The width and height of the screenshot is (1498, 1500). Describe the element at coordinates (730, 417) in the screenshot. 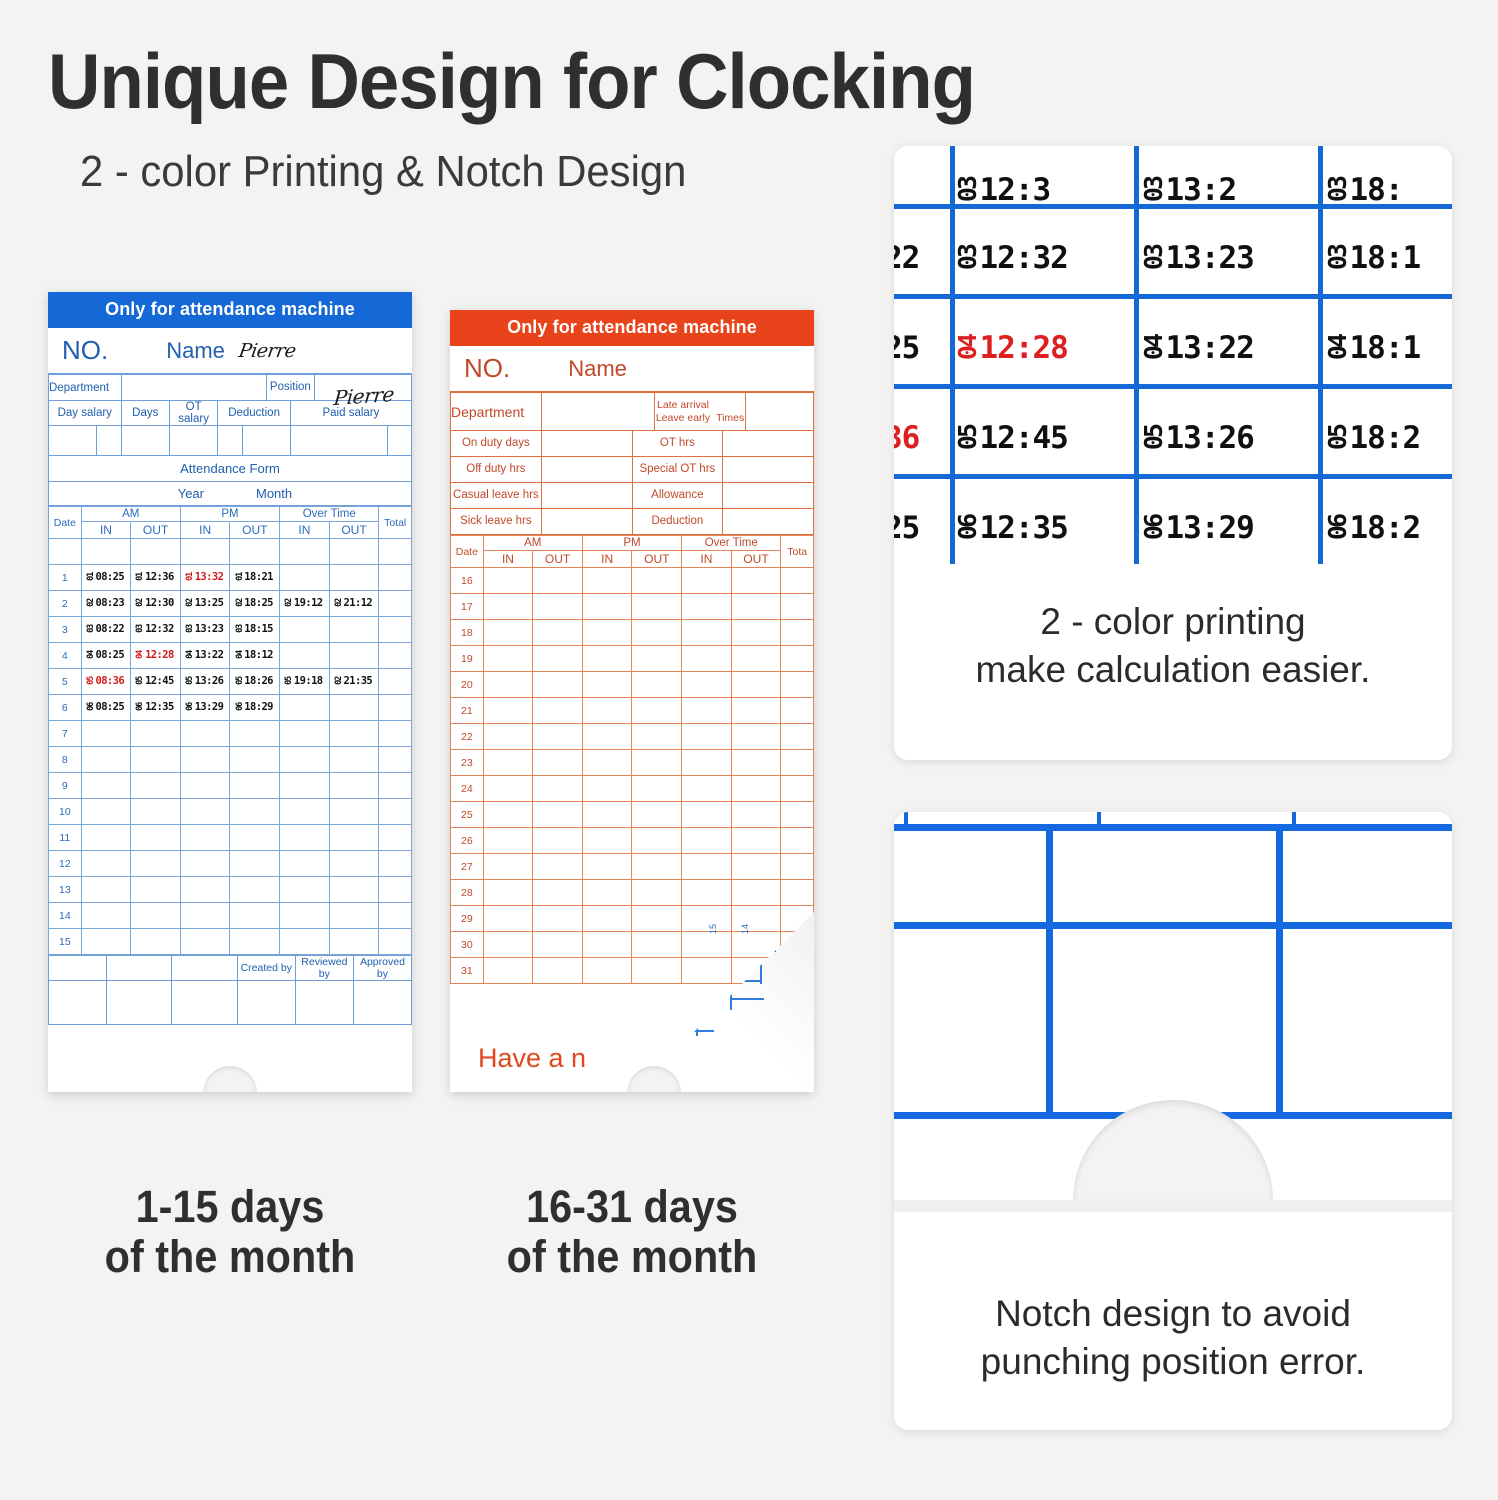

I see `orange-times-label: Times` at that location.